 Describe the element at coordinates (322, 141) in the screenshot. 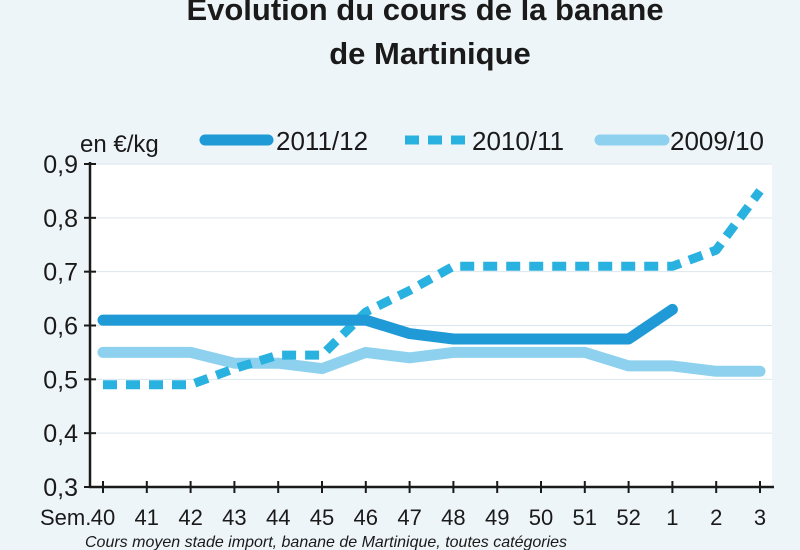

I see `legend-label-2011-12: 2011/12` at that location.